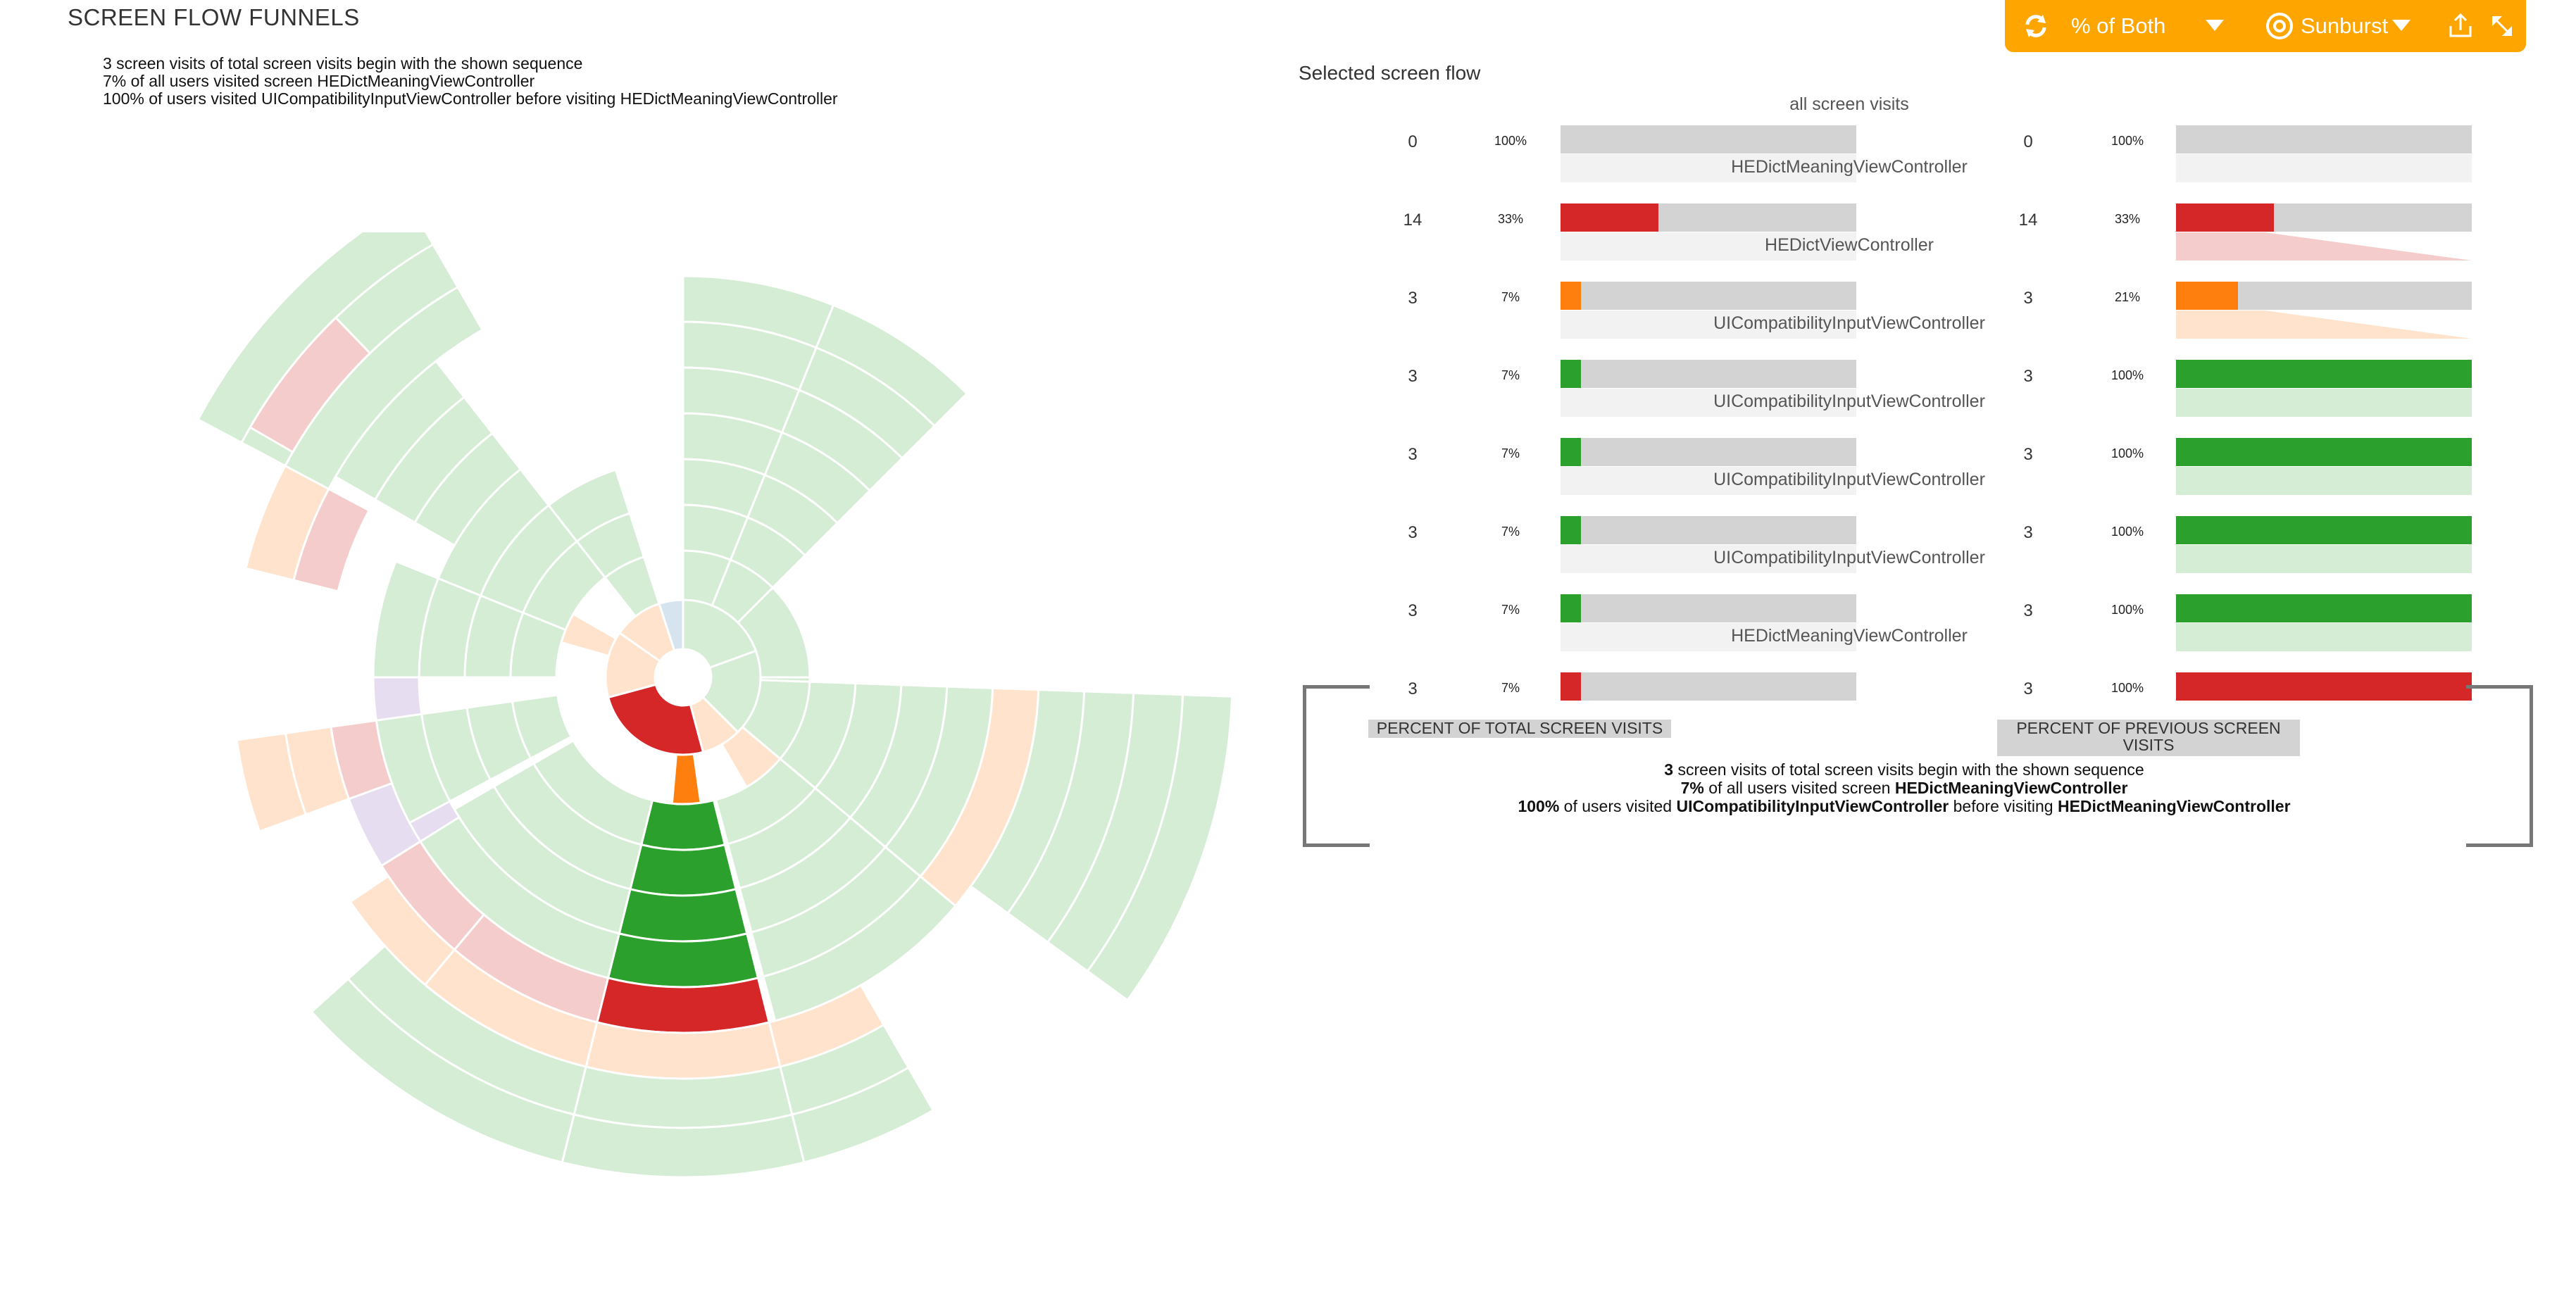 The height and width of the screenshot is (1311, 2576). Describe the element at coordinates (2499, 766) in the screenshot. I see `right-bracket` at that location.